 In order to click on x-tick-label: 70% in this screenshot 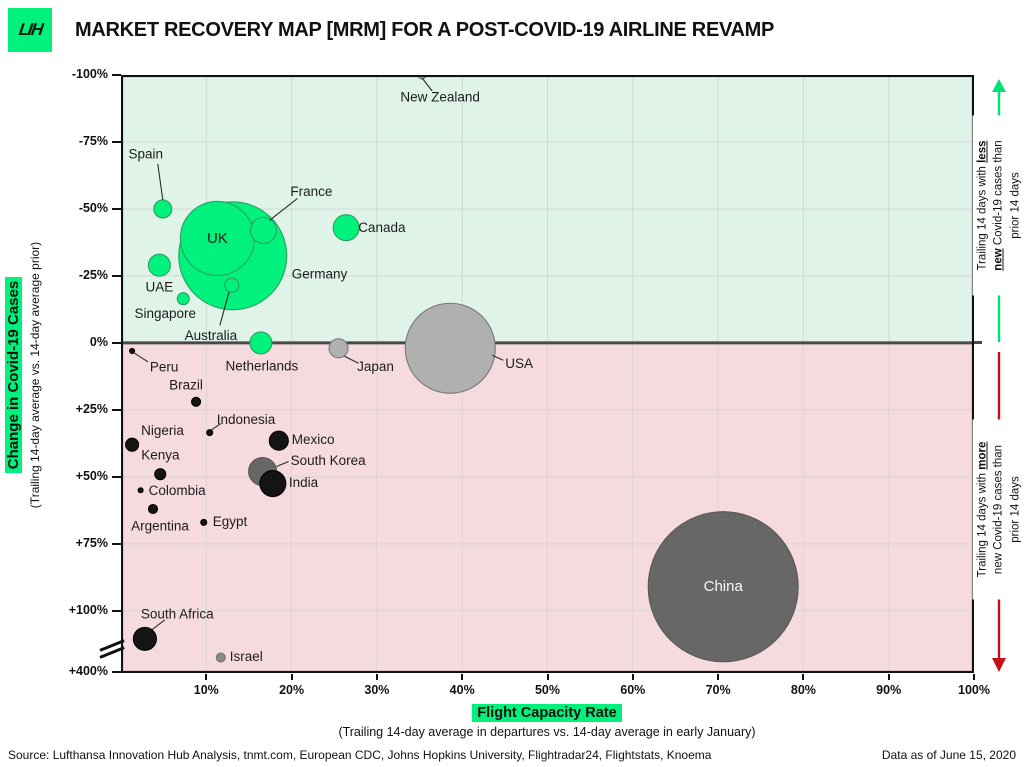, I will do `click(718, 690)`.